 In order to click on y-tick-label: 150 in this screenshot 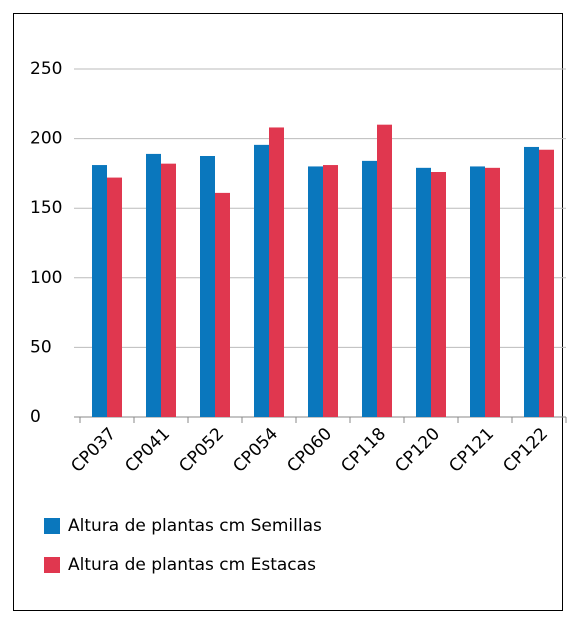, I will do `click(46, 208)`.